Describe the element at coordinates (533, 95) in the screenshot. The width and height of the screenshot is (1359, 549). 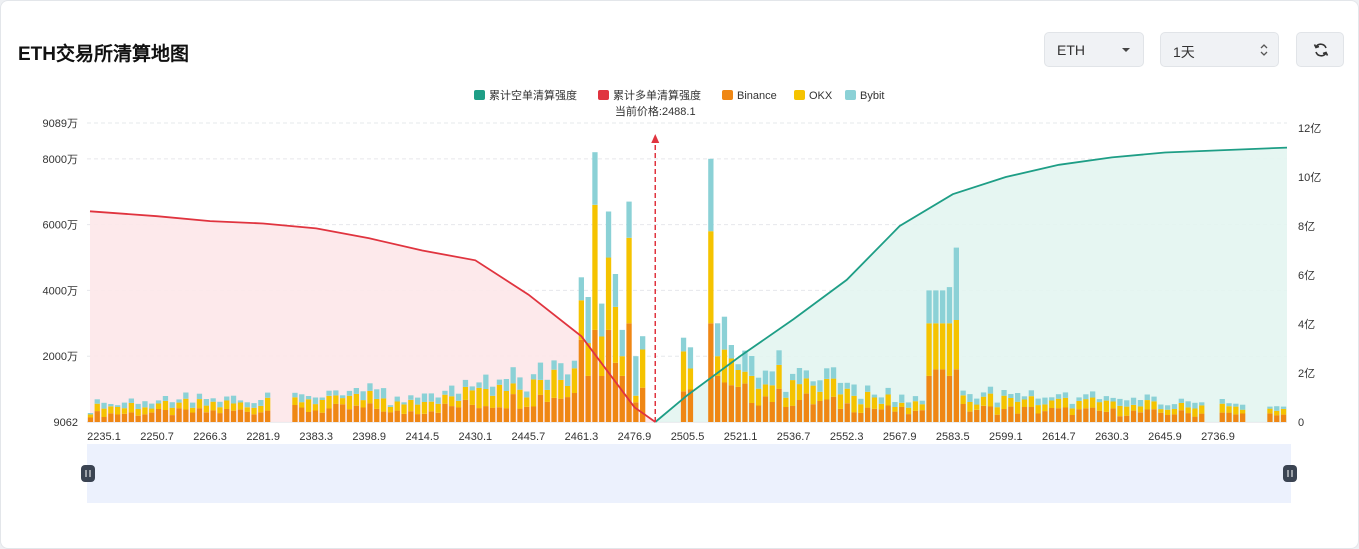
I see `legend-short-label: 累计空单清算强度` at that location.